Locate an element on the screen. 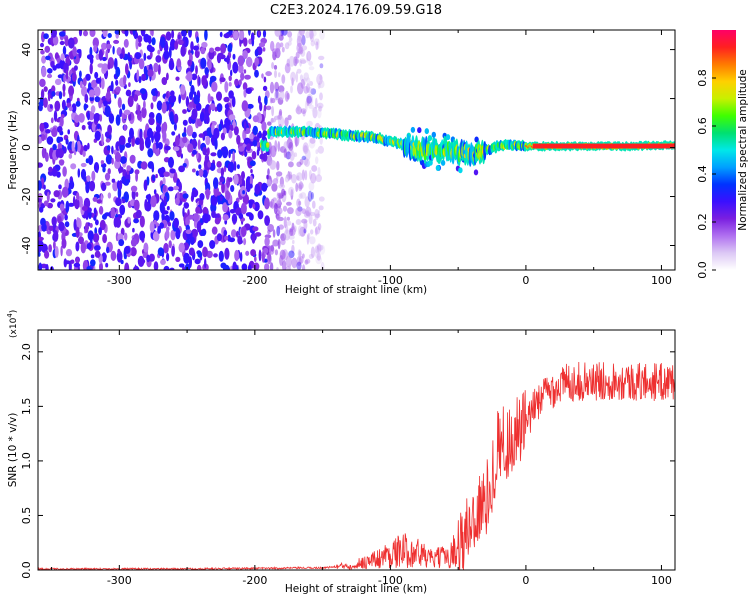  colorbar-tick-label: 0.8 is located at coordinates (702, 78).